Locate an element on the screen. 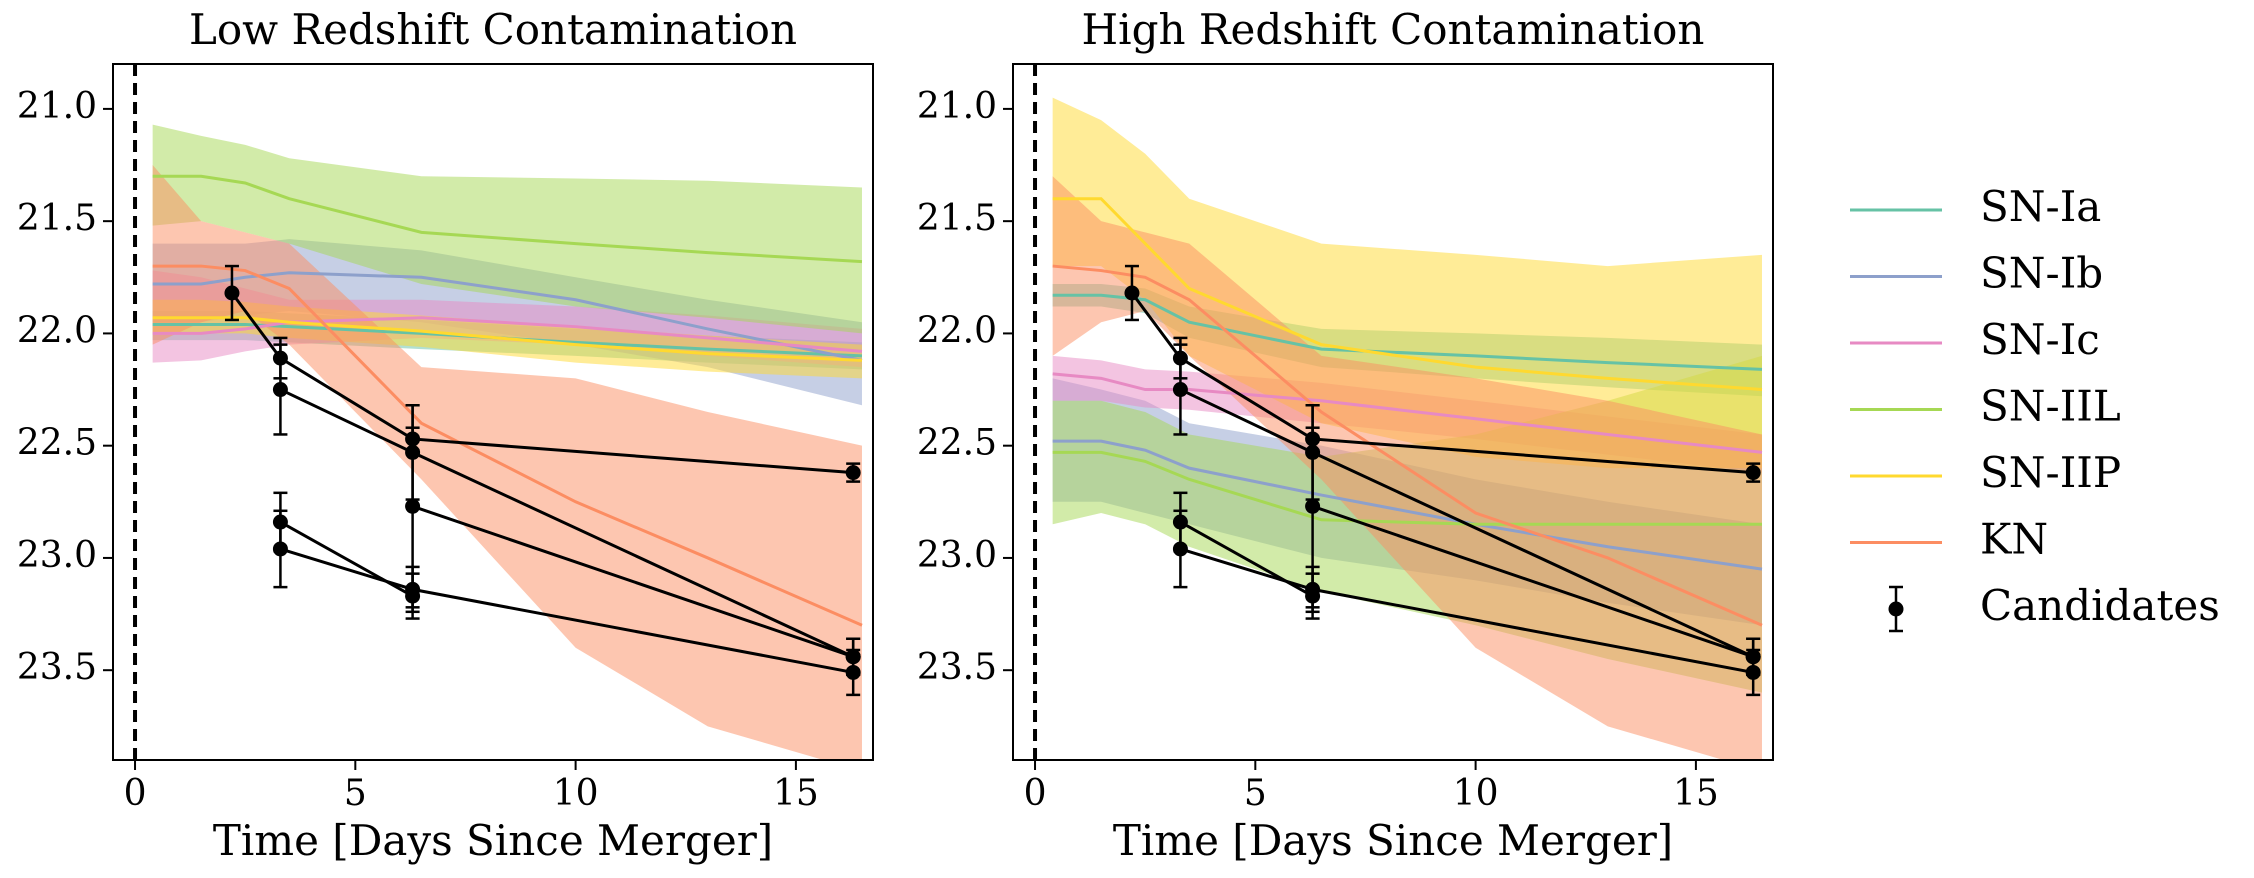 Image resolution: width=2254 pixels, height=878 pixels. legend-label: SN-IIL is located at coordinates (2050, 406).